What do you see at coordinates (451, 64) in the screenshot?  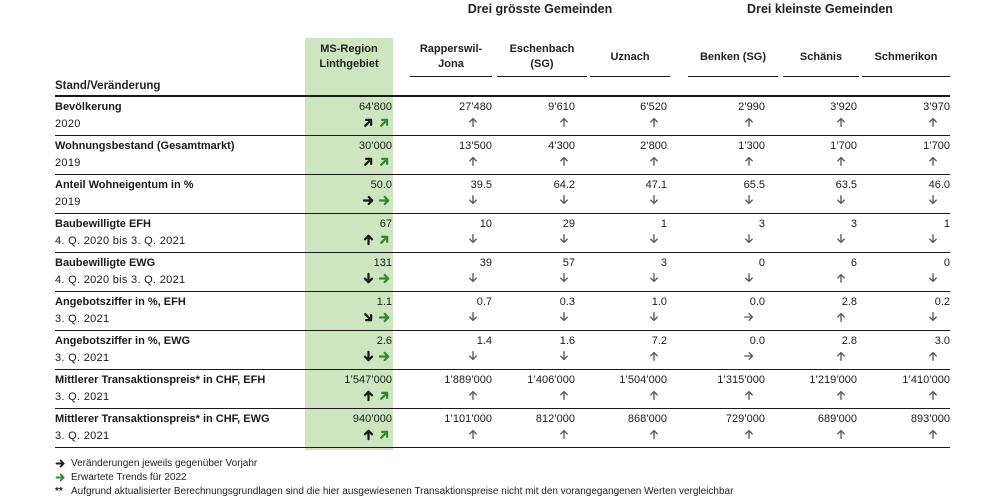 I see `column-header-line: Jona` at bounding box center [451, 64].